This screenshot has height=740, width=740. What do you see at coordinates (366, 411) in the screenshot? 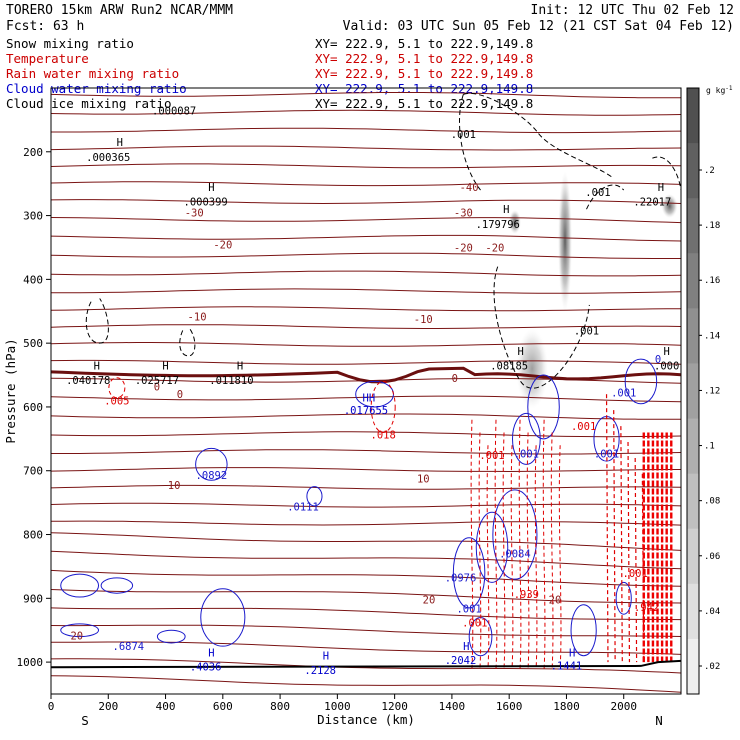
I see `max-value: .017655` at bounding box center [366, 411].